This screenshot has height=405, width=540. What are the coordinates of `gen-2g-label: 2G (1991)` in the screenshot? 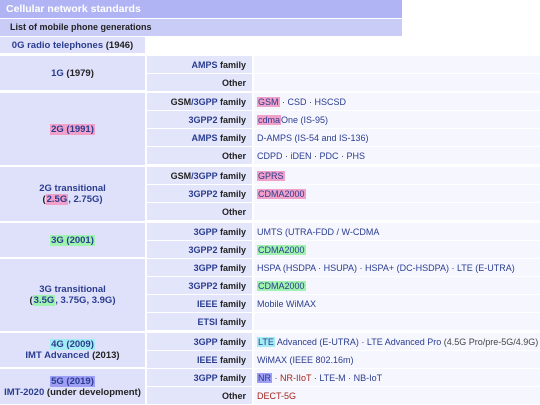 It's located at (72, 129).